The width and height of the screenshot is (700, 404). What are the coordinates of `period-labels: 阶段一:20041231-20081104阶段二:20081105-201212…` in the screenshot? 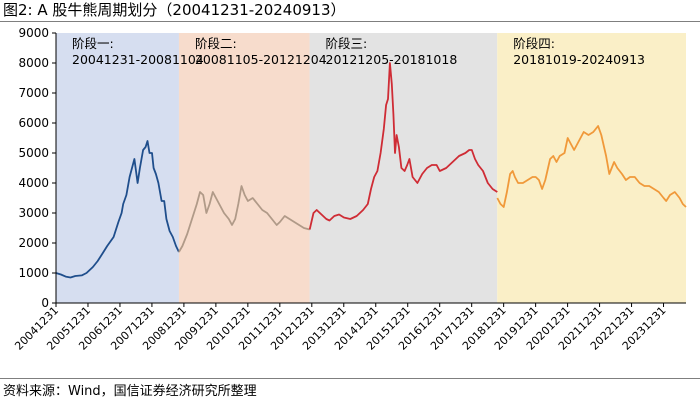 It's located at (358, 51).